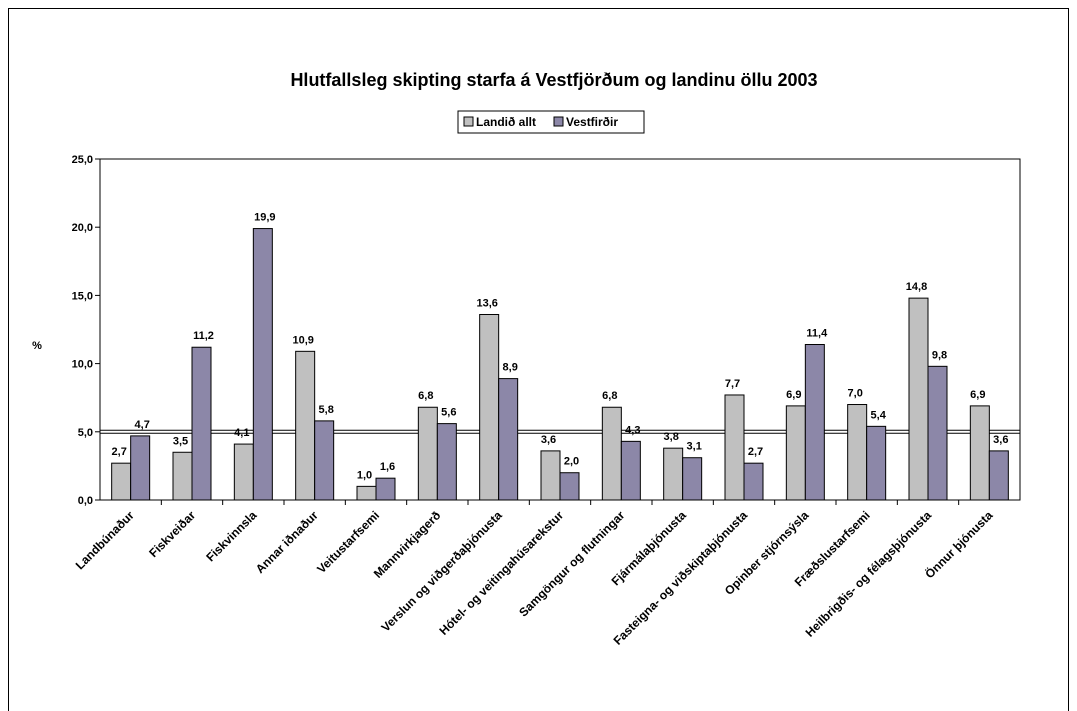 The width and height of the screenshot is (1077, 711). Describe the element at coordinates (85, 501) in the screenshot. I see `y-tick-label: 0,0` at that location.